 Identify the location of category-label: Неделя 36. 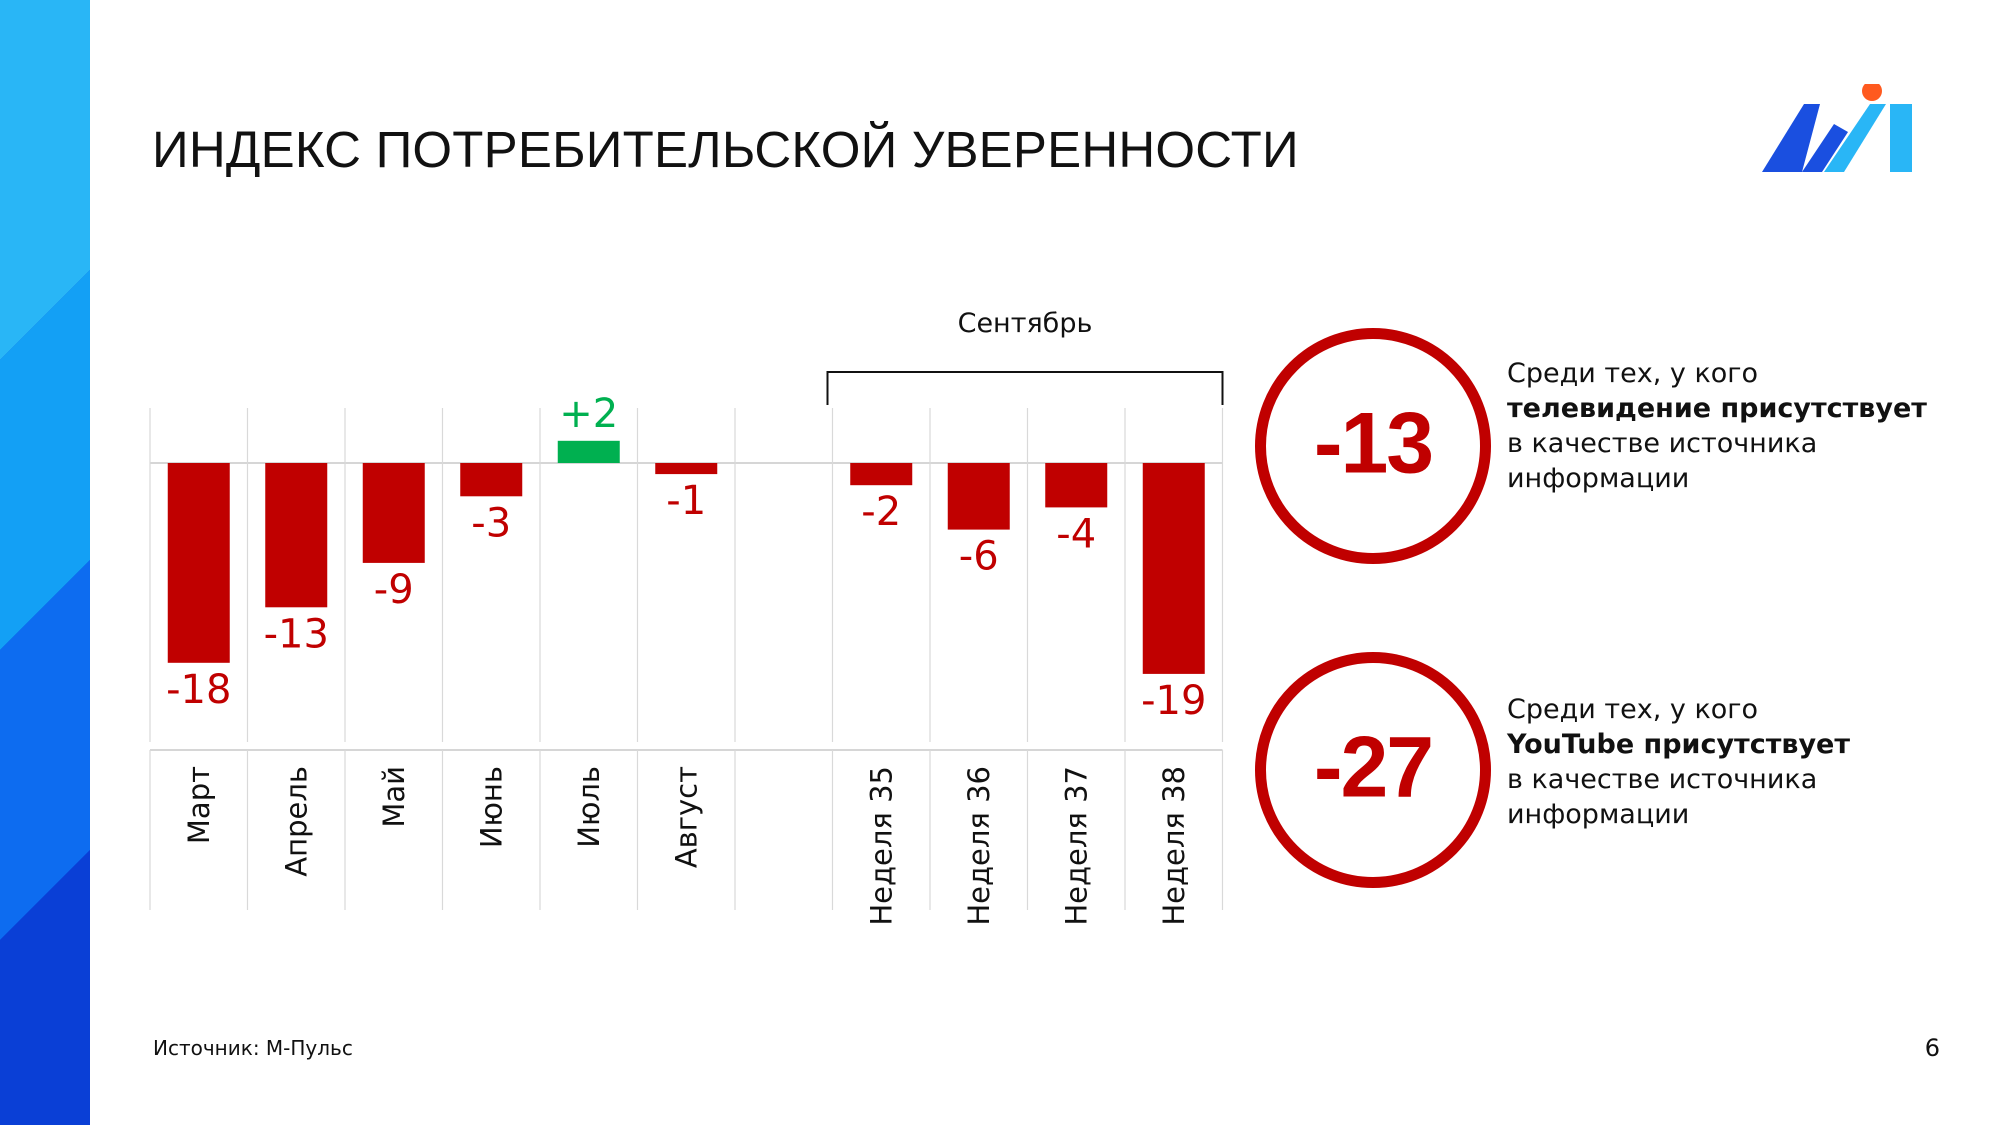
(979, 846).